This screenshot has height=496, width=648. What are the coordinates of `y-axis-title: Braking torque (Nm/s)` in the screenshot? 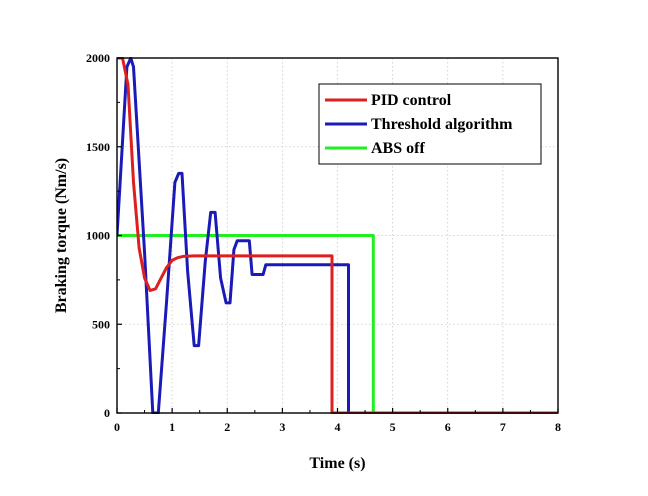 It's located at (61, 235).